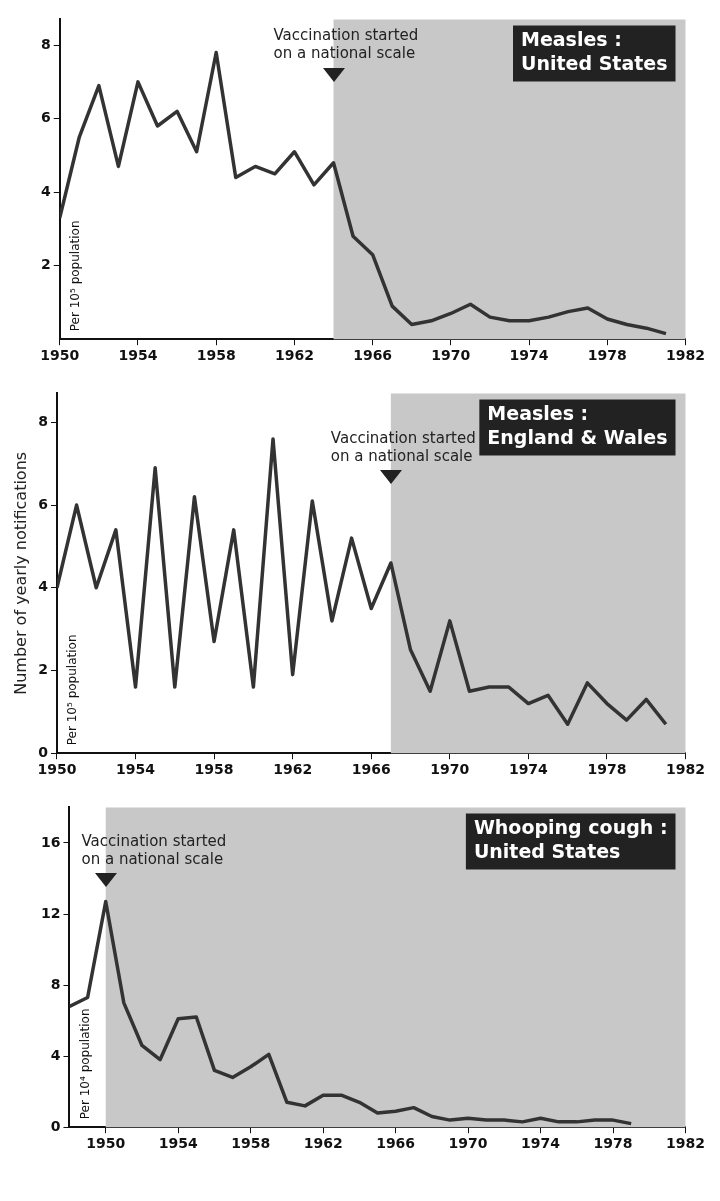  I want to click on annotation: Per 10⁴ population, so click(84, 1064).